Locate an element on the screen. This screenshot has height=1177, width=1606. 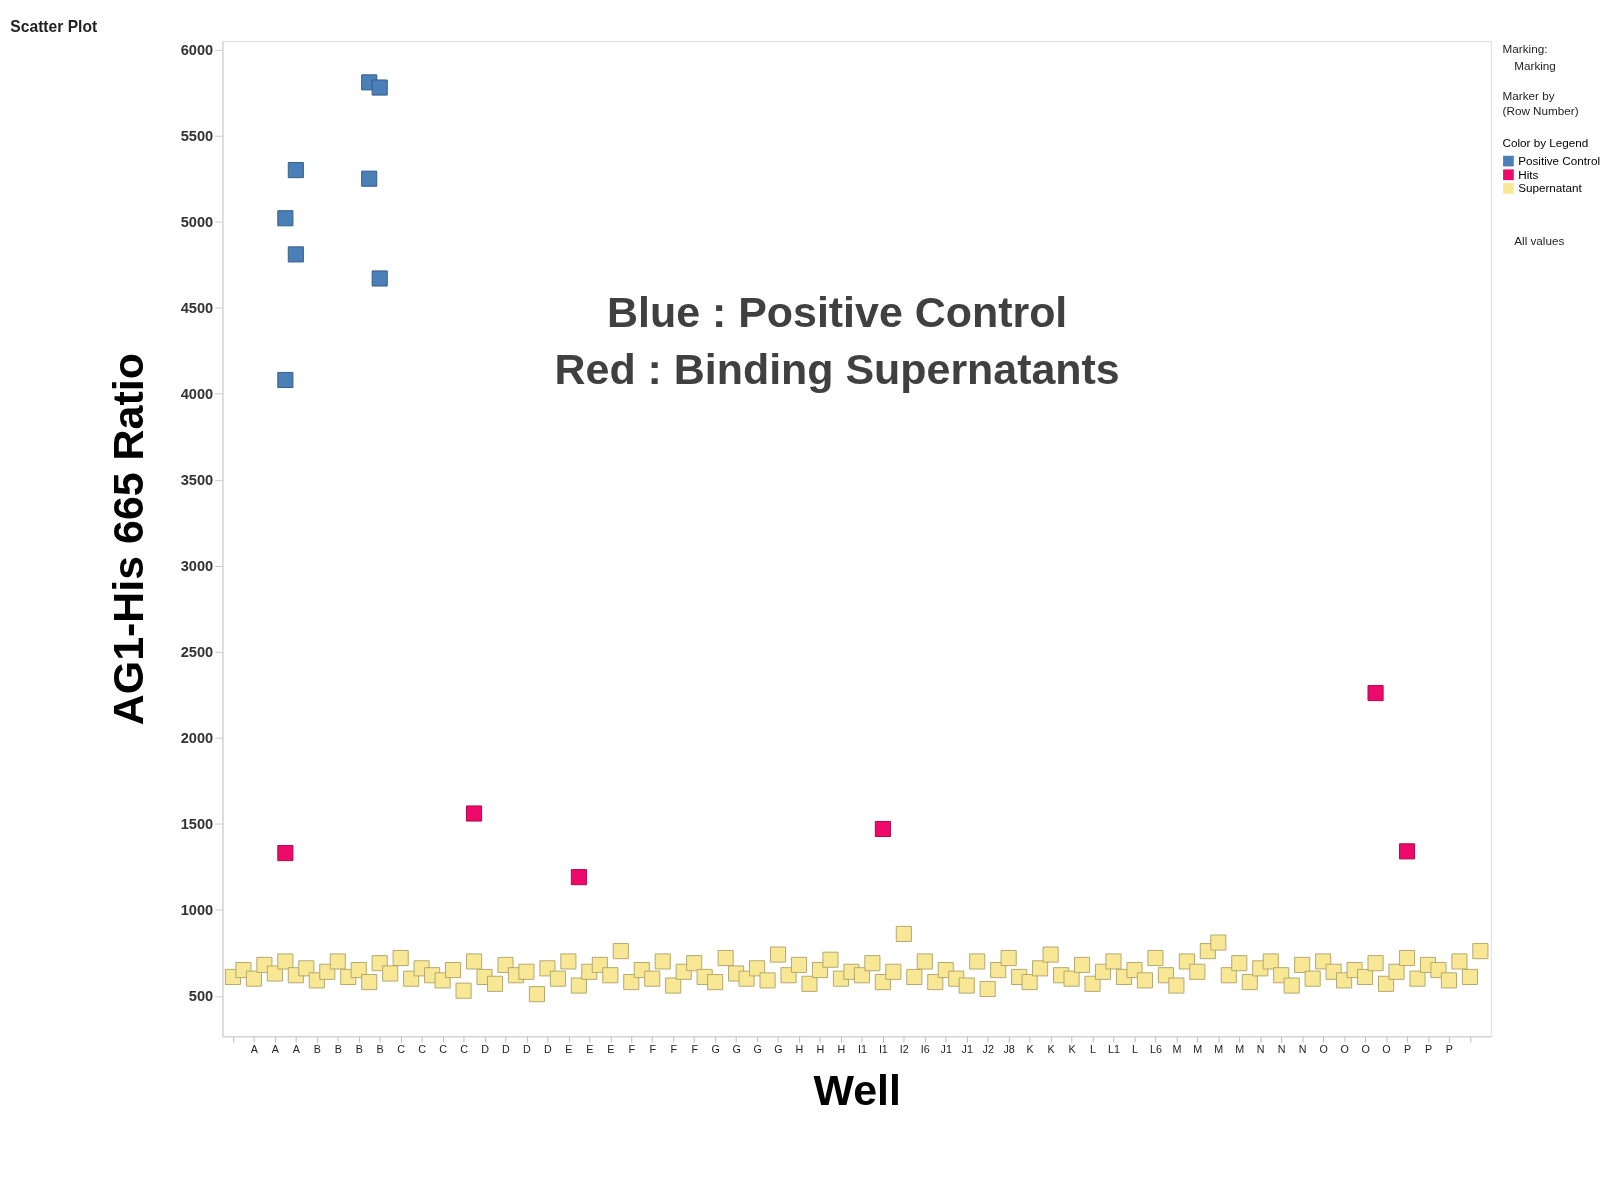
legend-label: Hits is located at coordinates (1528, 174).